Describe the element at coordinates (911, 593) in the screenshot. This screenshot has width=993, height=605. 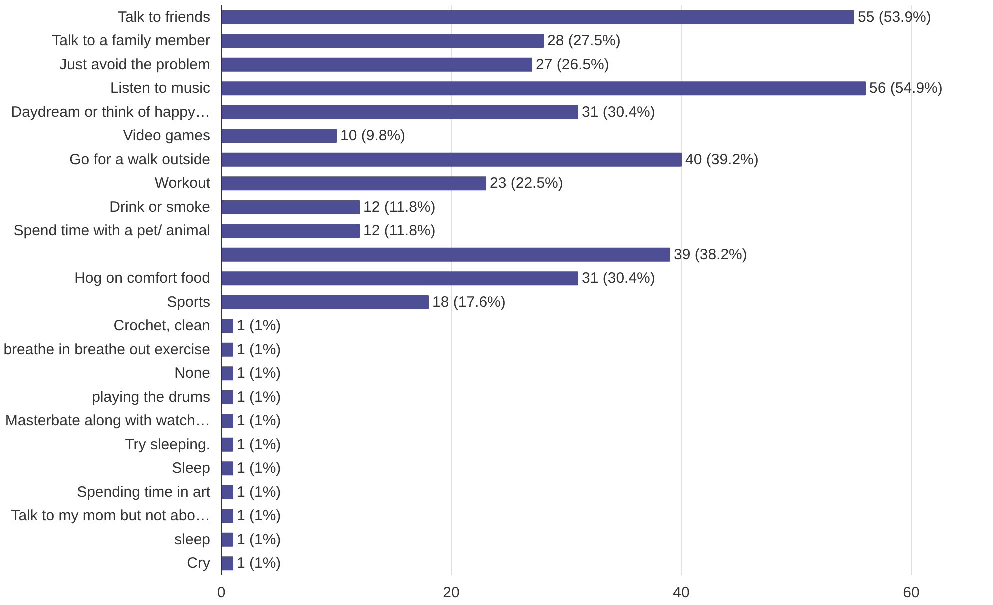
I see `x-tick-label: 60` at that location.